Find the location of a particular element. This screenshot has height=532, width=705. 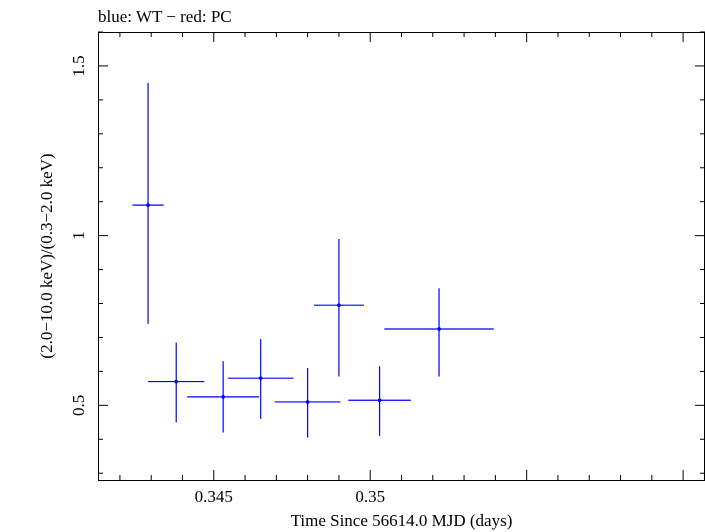

x-tick-label: 0.35 is located at coordinates (370, 496).